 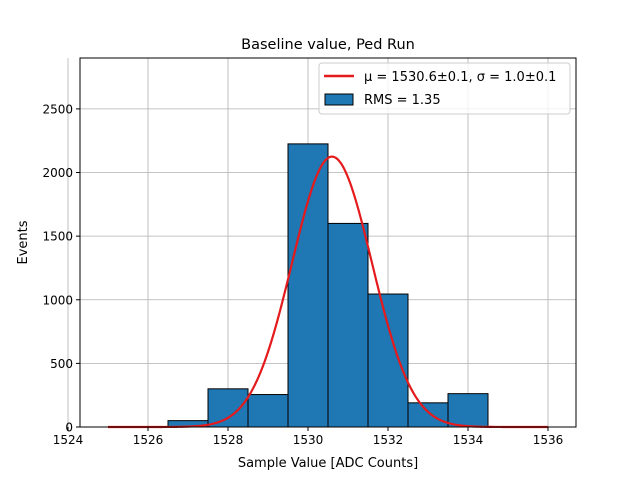 What do you see at coordinates (328, 45) in the screenshot?
I see `chart-title: Baseline value, Ped Run` at bounding box center [328, 45].